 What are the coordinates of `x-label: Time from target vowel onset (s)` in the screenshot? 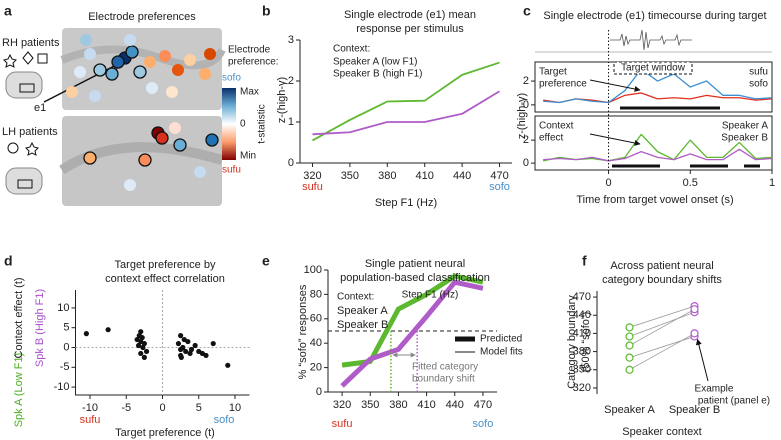 It's located at (654, 200).